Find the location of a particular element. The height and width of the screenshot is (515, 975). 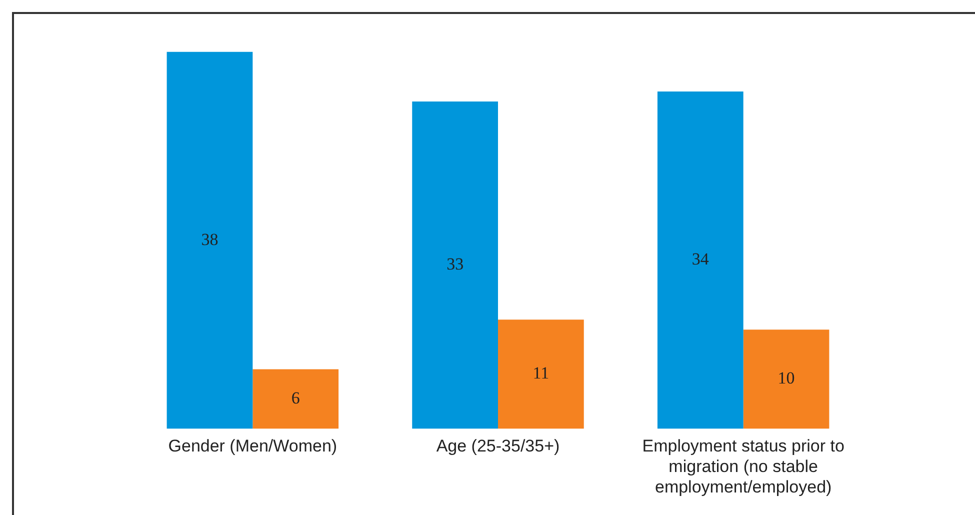

x-tick-label: Employment status prior to migration (no stable employment/employed) is located at coordinates (743, 466).